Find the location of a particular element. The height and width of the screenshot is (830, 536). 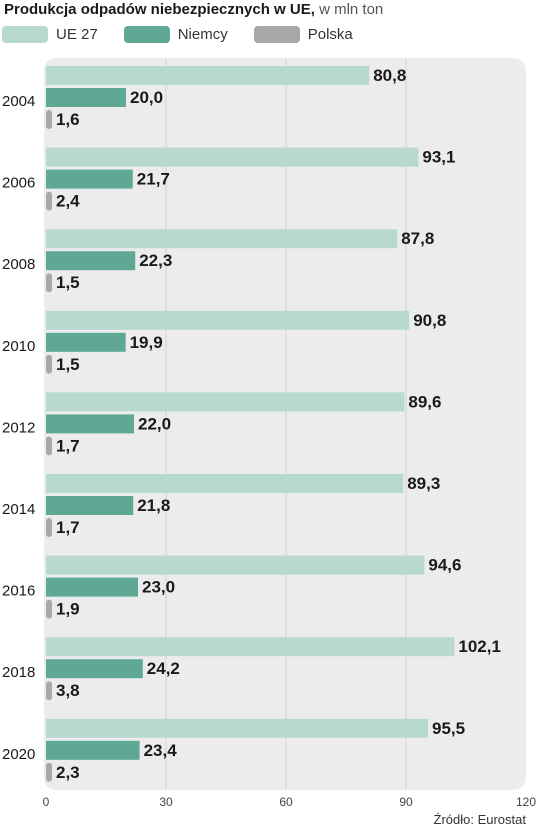

x-tick-label: 120 is located at coordinates (526, 802).